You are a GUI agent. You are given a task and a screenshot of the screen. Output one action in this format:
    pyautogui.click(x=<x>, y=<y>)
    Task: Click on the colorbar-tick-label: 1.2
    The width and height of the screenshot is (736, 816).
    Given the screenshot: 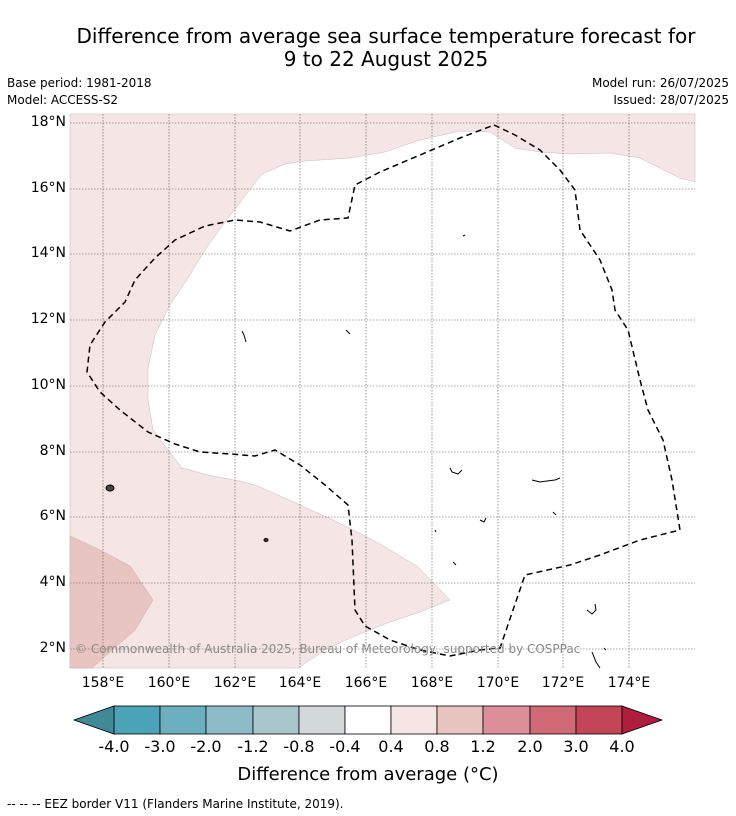 What is the action you would take?
    pyautogui.click(x=483, y=746)
    